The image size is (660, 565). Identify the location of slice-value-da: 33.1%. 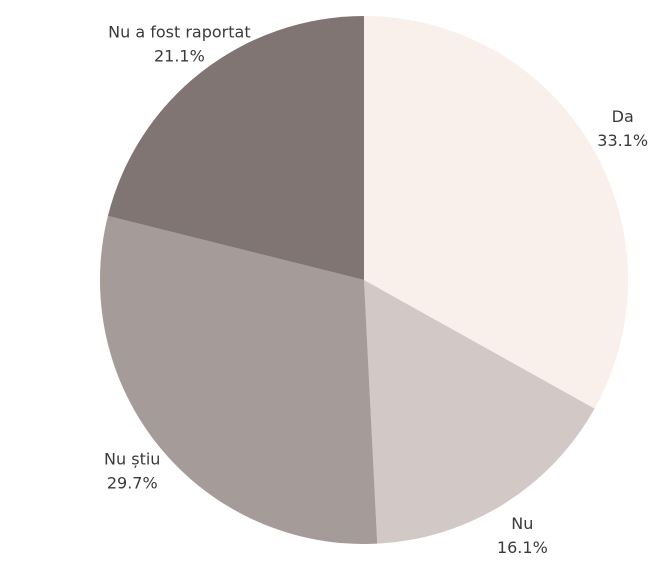
(622, 140).